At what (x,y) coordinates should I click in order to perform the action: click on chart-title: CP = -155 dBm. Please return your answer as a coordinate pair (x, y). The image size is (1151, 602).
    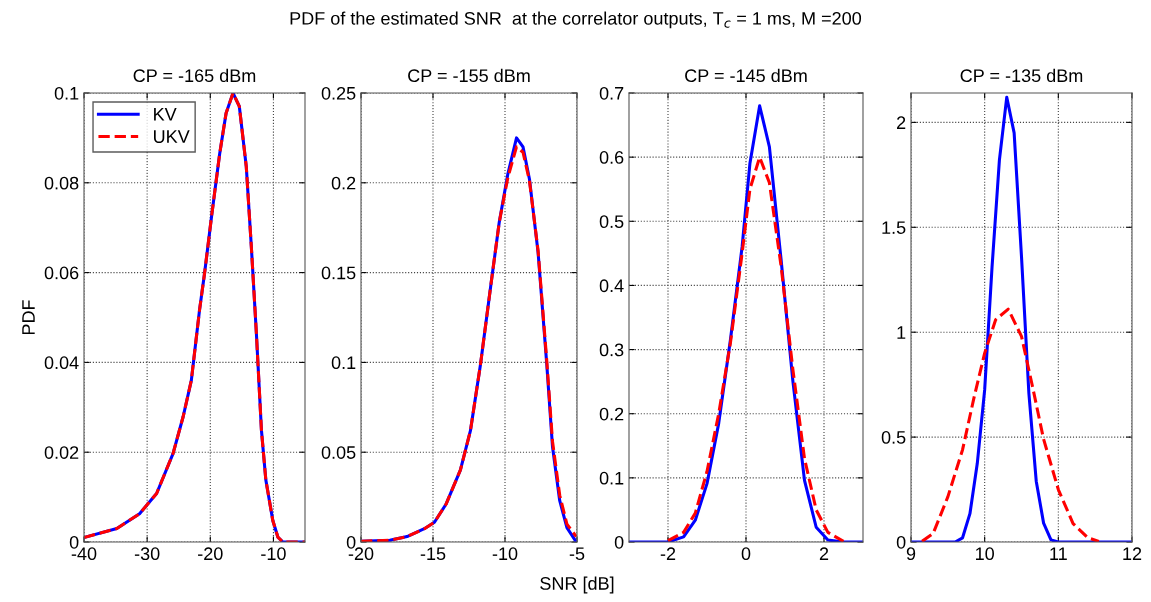
    Looking at the image, I should click on (469, 75).